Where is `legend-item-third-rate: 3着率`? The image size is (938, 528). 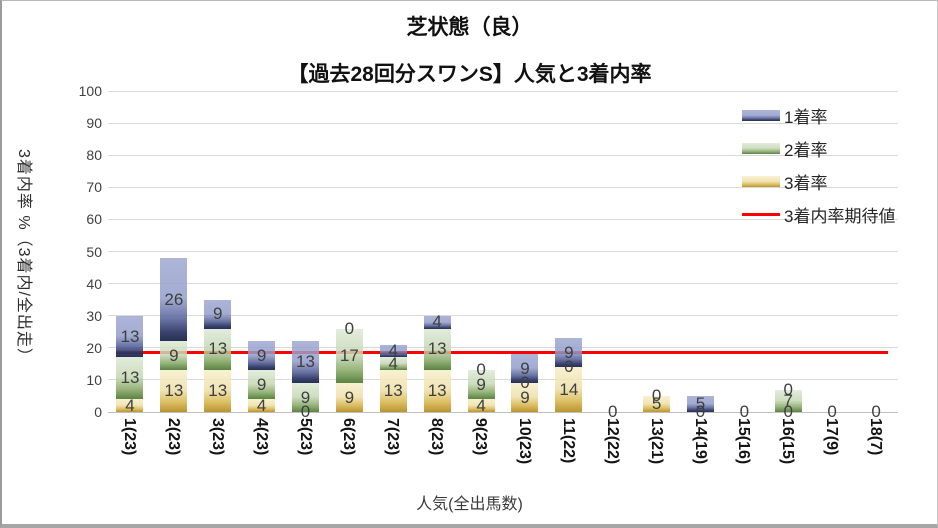 legend-item-third-rate: 3着率 is located at coordinates (818, 181).